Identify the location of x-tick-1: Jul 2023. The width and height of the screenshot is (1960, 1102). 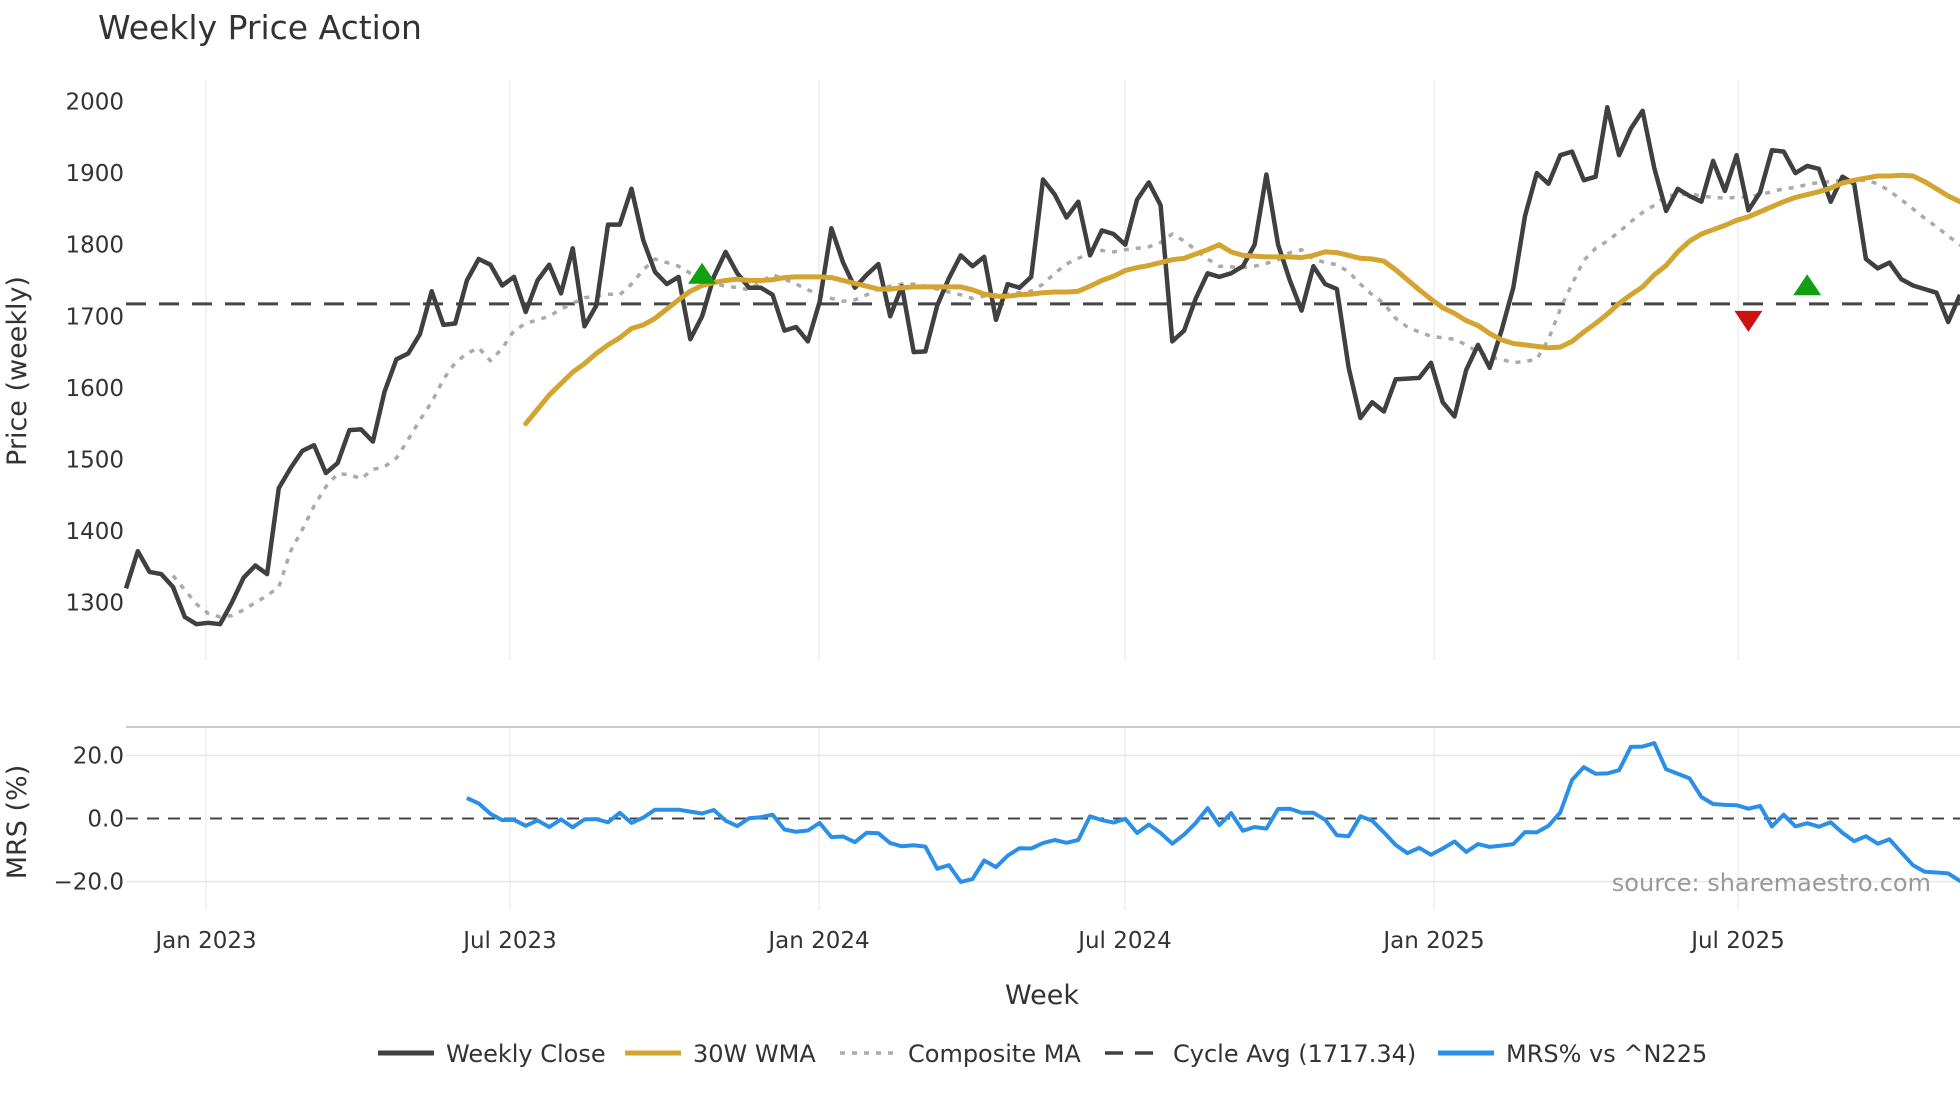
(509, 941).